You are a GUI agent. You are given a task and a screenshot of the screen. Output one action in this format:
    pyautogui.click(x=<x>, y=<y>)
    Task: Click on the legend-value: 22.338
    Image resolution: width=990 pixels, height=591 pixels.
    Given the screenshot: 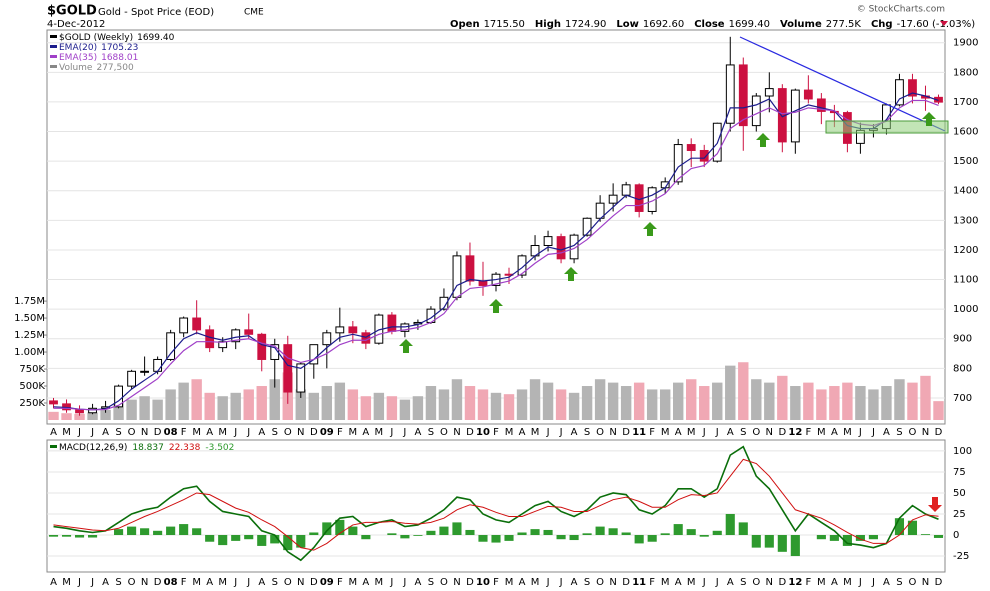 What is the action you would take?
    pyautogui.click(x=185, y=448)
    